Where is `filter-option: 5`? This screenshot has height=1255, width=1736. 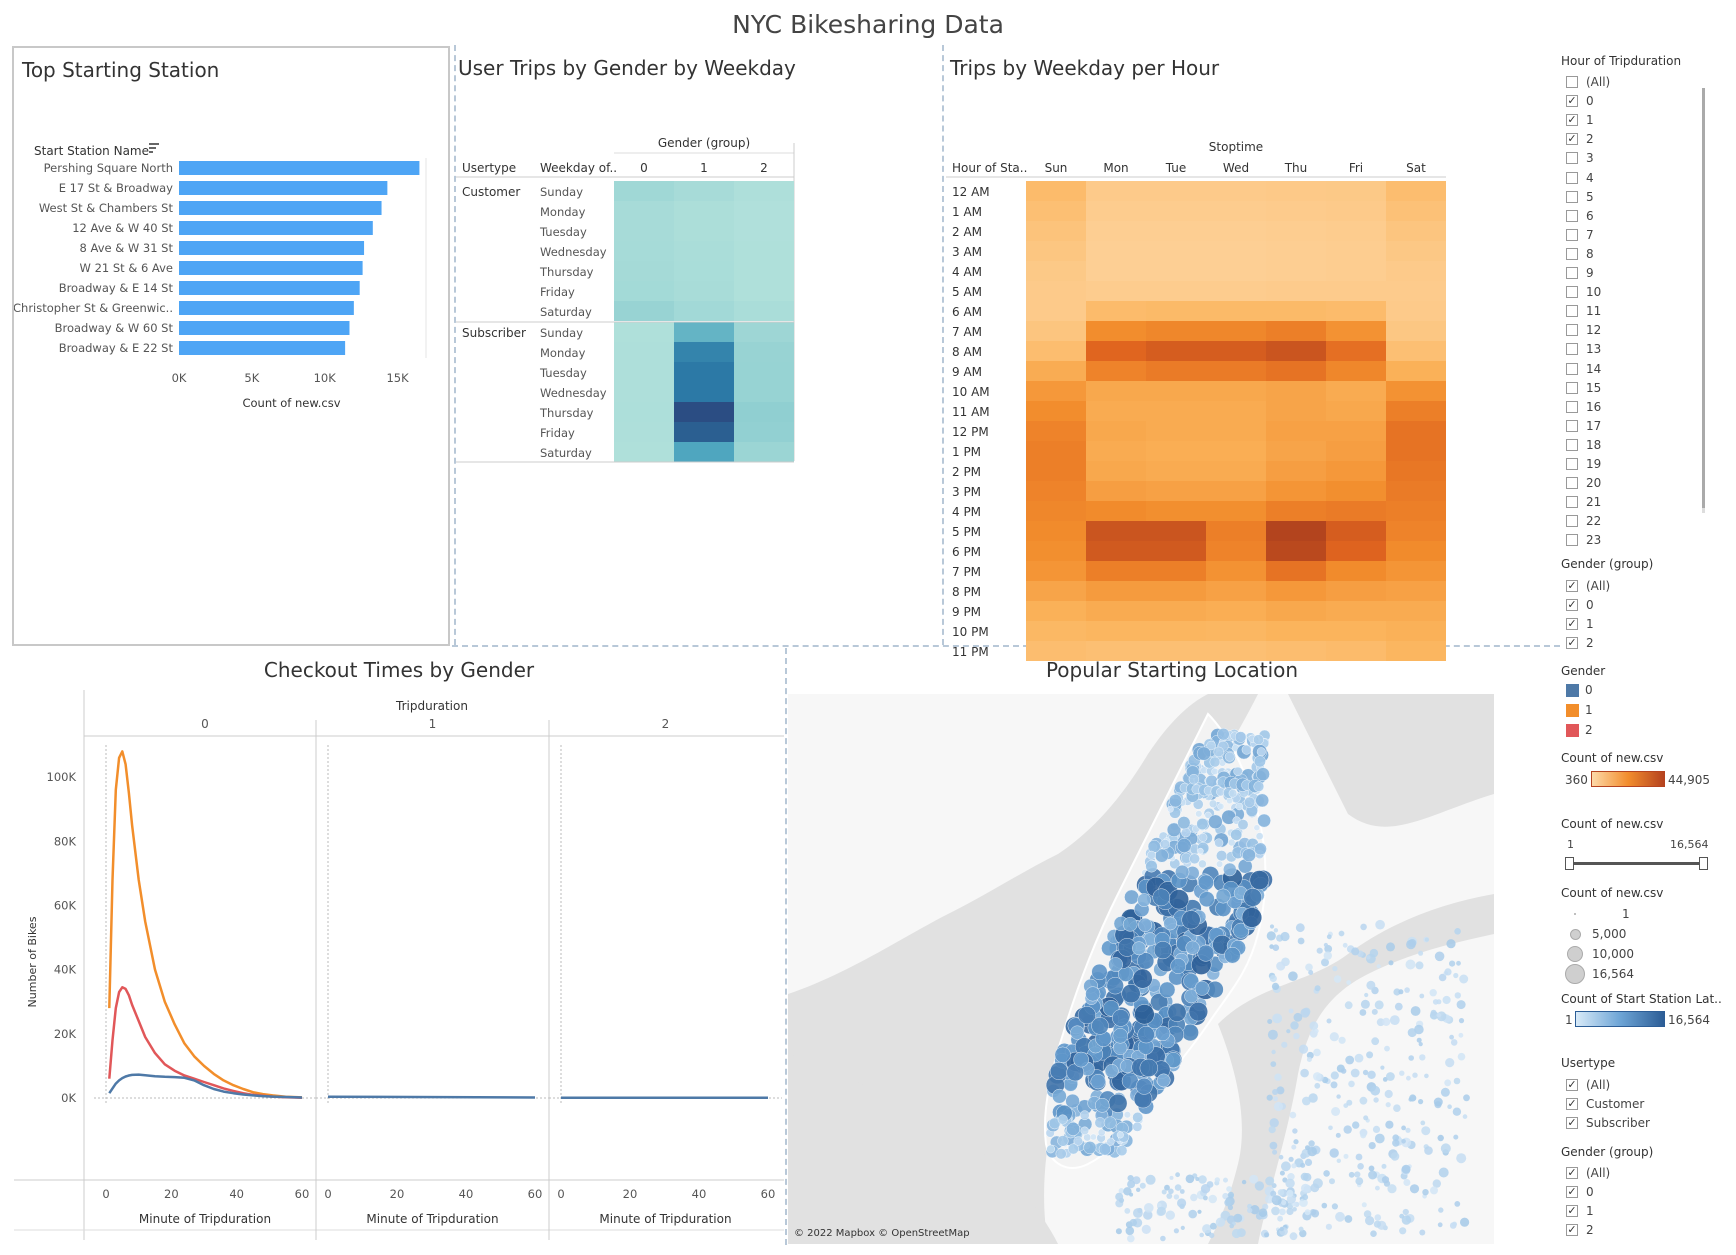
filter-option: 5 is located at coordinates (1580, 197).